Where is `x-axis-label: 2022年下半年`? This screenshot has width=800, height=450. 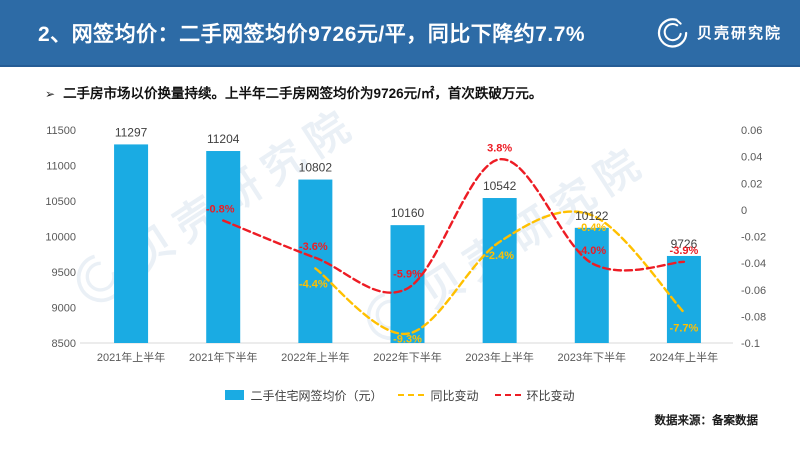 x-axis-label: 2022年下半年 is located at coordinates (407, 357).